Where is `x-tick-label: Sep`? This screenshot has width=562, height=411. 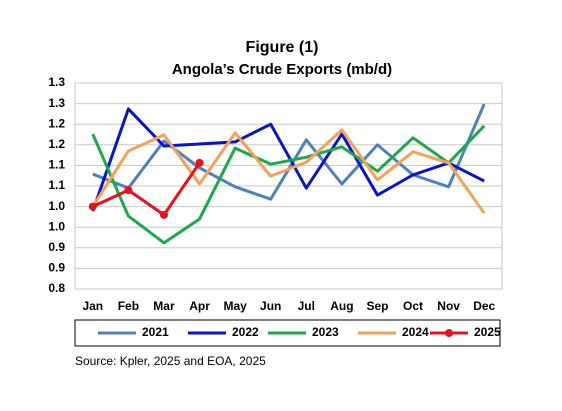 x-tick-label: Sep is located at coordinates (377, 306).